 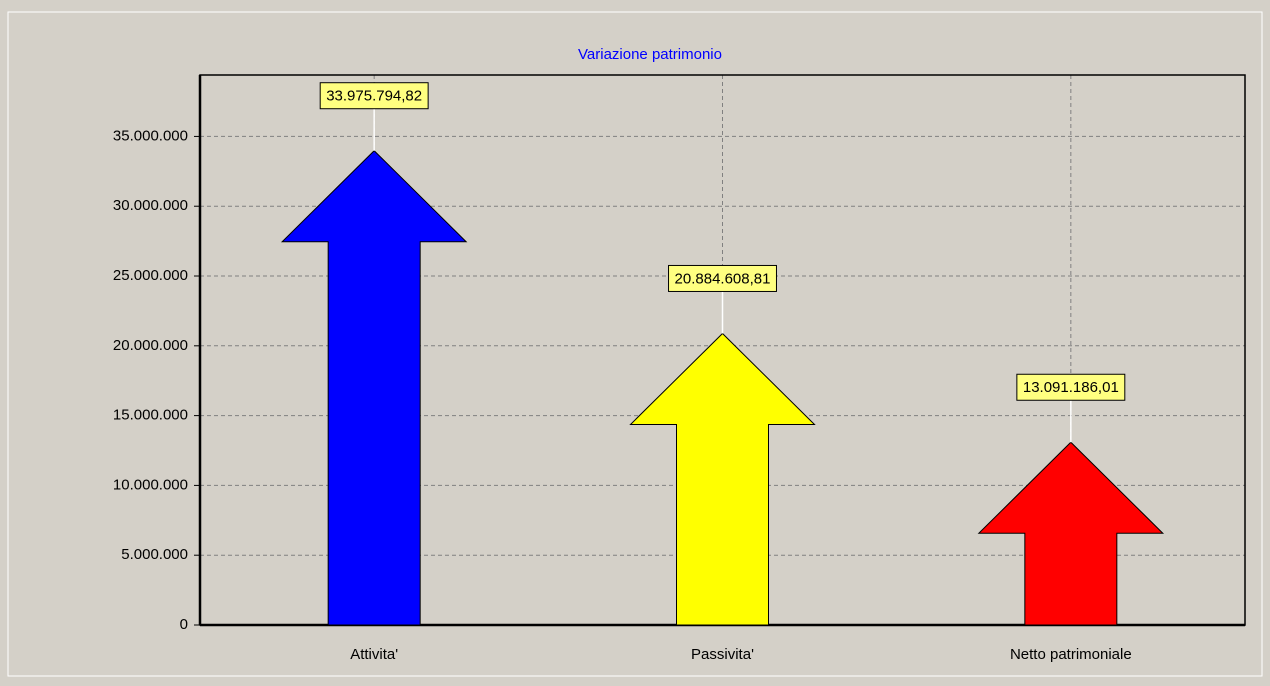 What do you see at coordinates (150, 345) in the screenshot?
I see `y-tick-label: 20.000.000` at bounding box center [150, 345].